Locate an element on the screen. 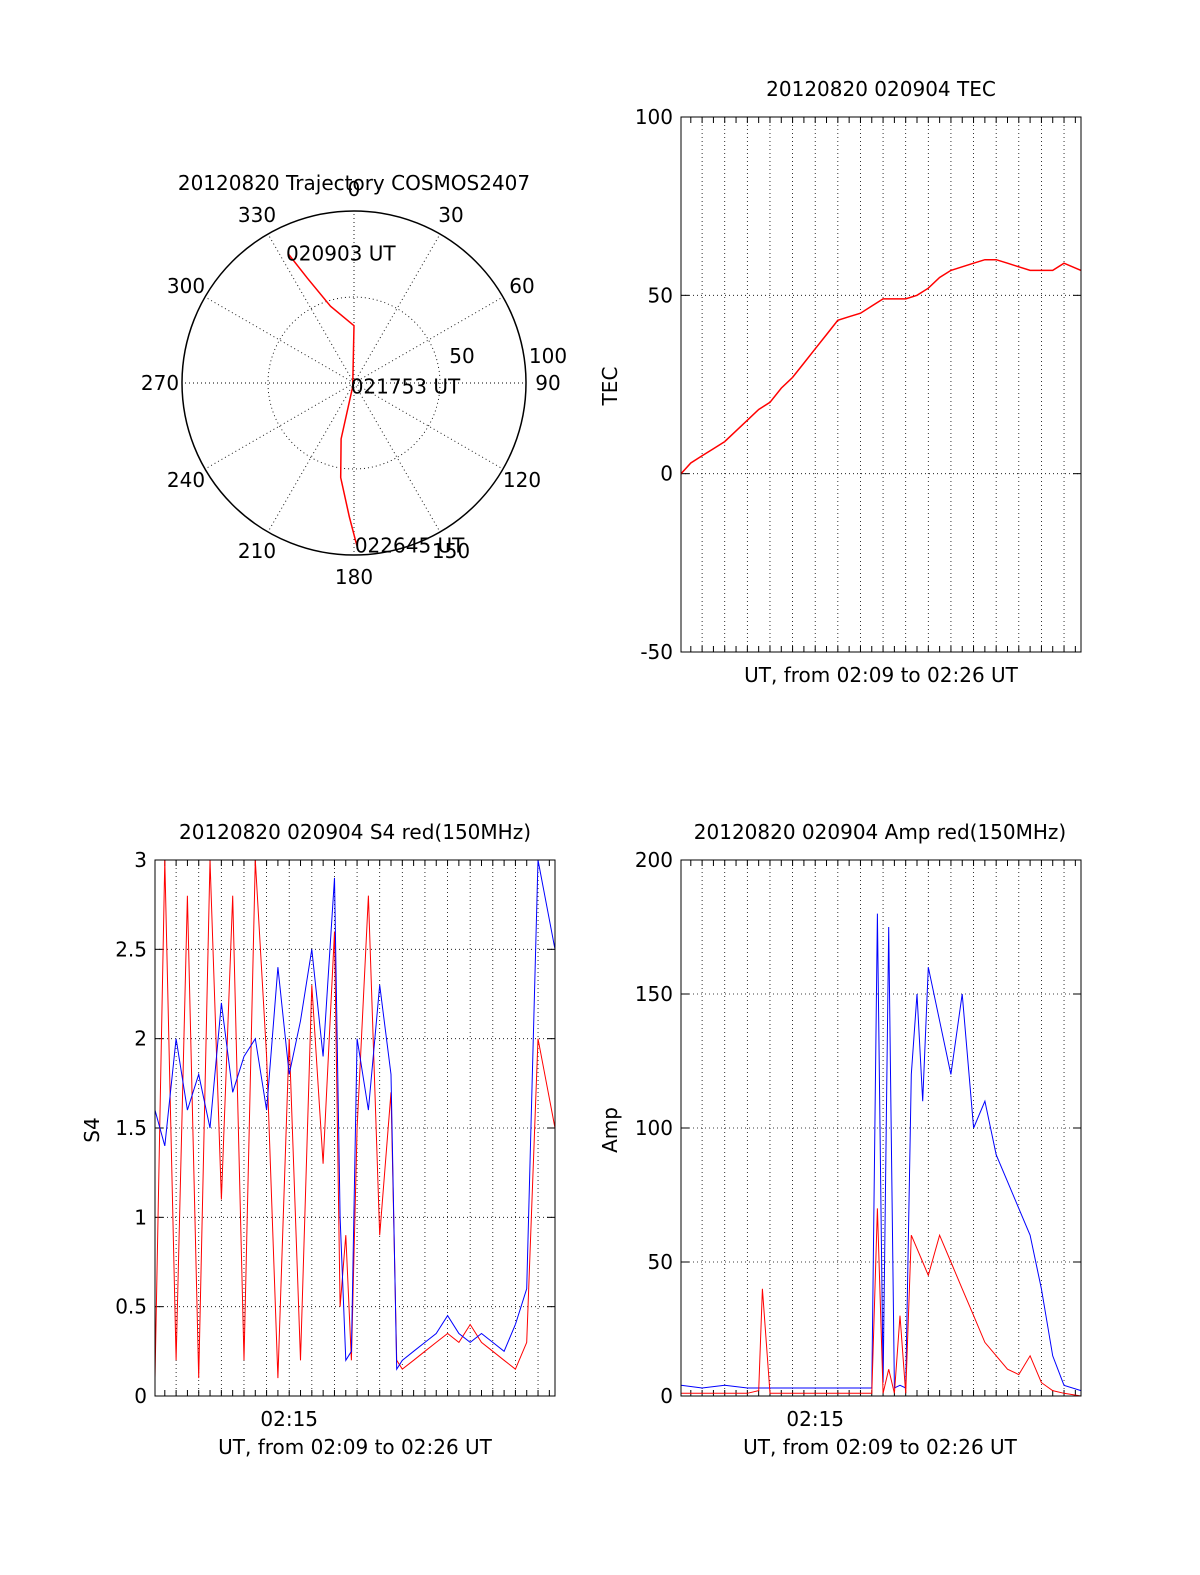 The image size is (1200, 1575). trajectory-time-label: 022645 UT is located at coordinates (410, 545).